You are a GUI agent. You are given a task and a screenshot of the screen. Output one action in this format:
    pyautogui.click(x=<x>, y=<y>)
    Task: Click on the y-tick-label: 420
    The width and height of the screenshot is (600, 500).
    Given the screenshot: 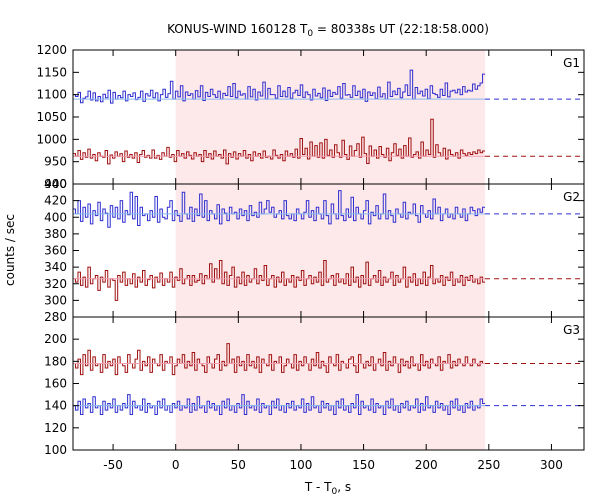 What is the action you would take?
    pyautogui.click(x=55, y=201)
    